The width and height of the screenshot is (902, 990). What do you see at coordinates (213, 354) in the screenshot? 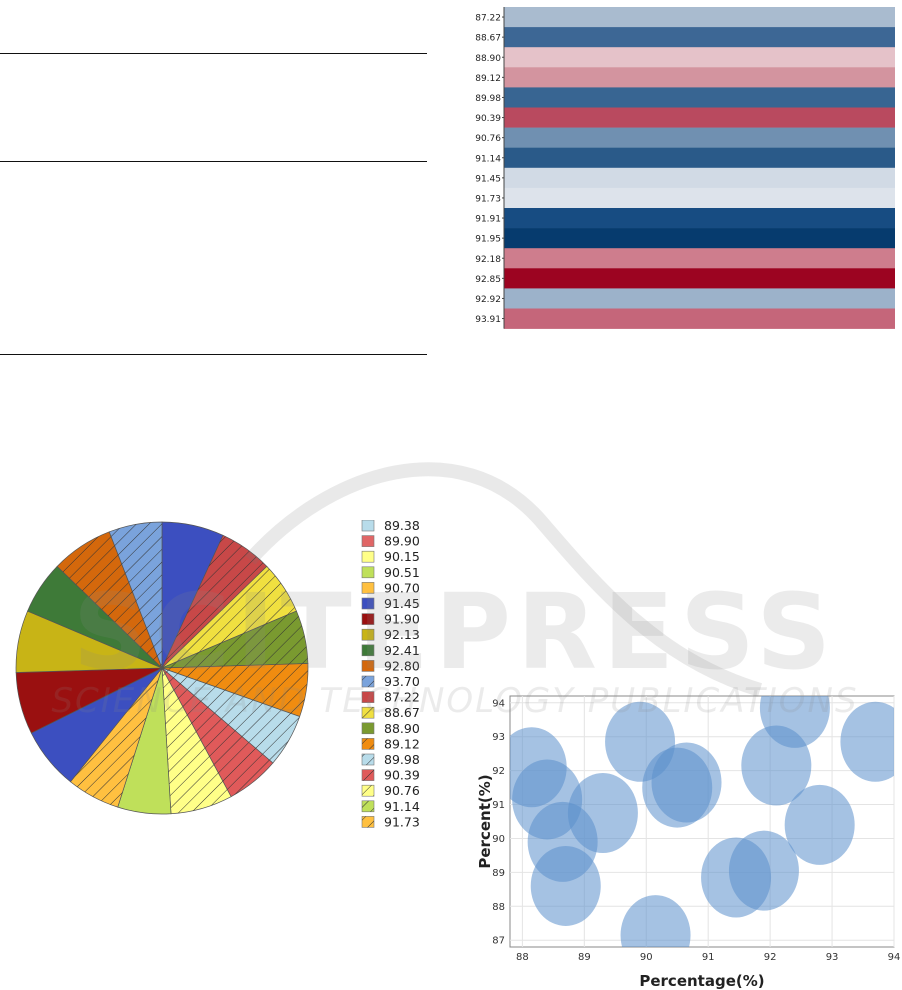
I see `table-rule-bottom` at bounding box center [213, 354].